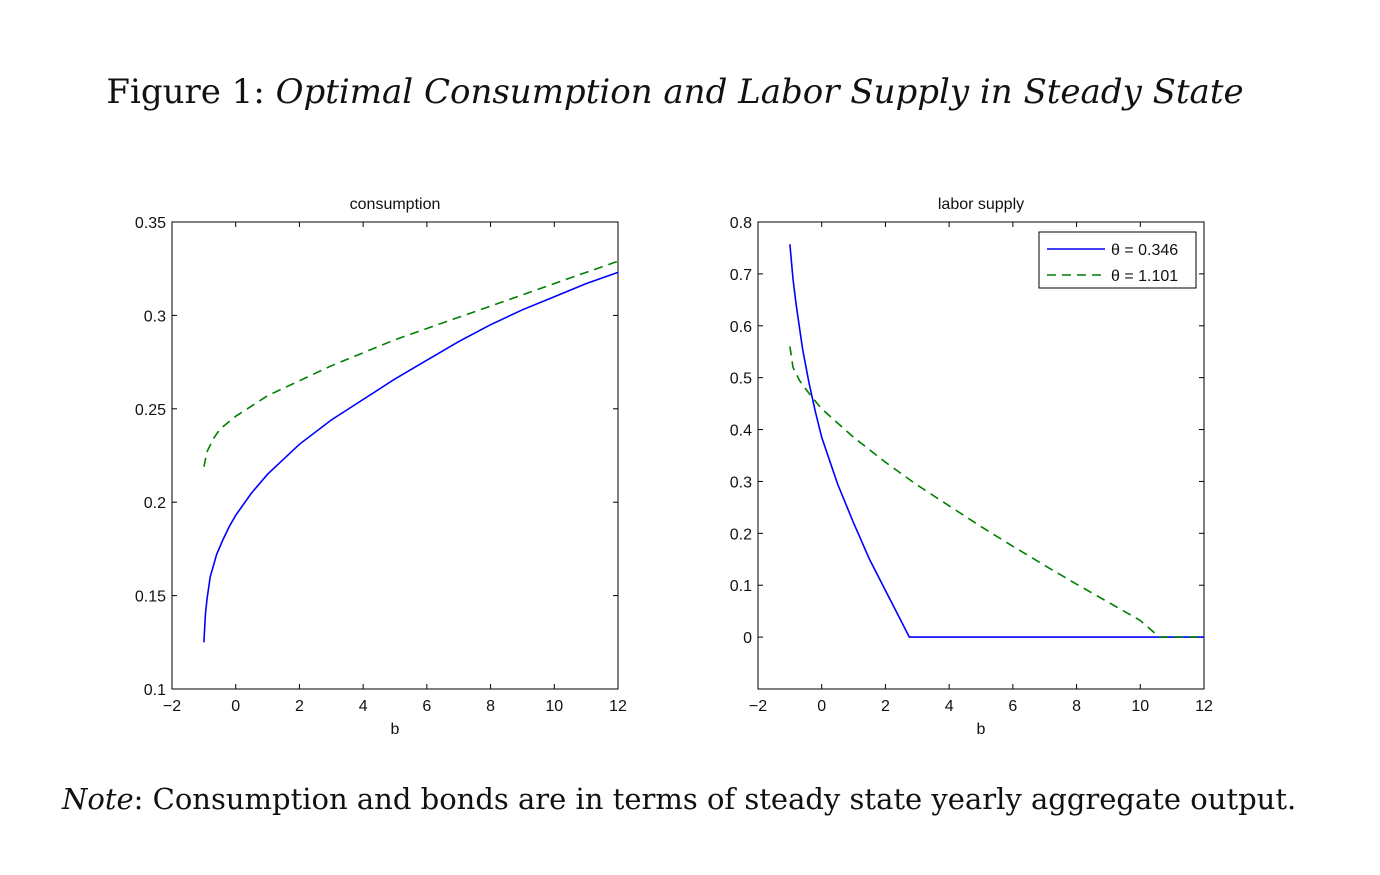  Describe the element at coordinates (741, 379) in the screenshot. I see `y-tick-label: 0.5` at that location.